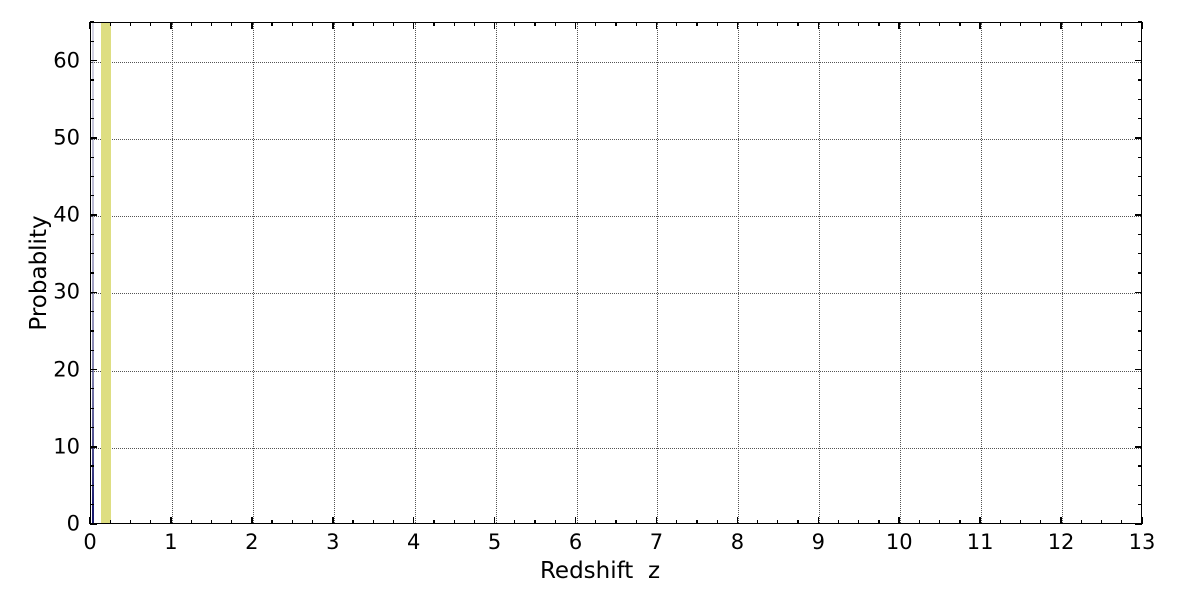  I want to click on x-tick-label: 12, so click(1061, 542).